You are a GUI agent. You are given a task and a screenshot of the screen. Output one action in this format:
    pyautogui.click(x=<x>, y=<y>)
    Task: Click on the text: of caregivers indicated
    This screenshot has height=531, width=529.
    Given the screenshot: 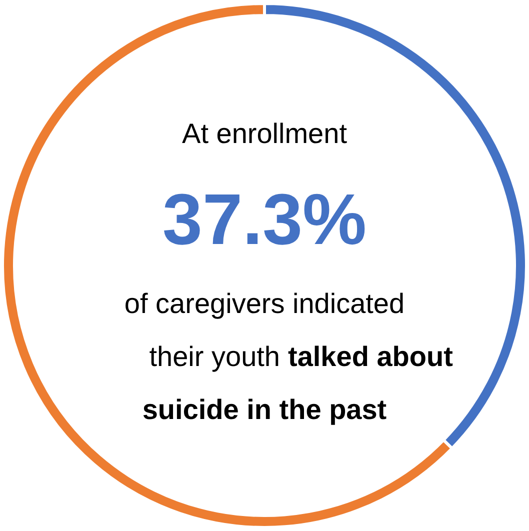 What is the action you would take?
    pyautogui.click(x=264, y=303)
    